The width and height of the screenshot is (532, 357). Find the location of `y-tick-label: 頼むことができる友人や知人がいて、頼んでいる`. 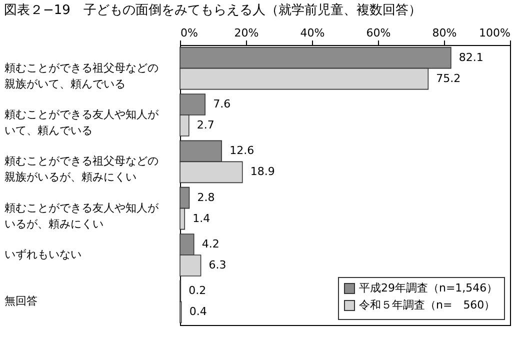

y-tick-label: 頼むことができる友人や知人がいて、頼んでいる is located at coordinates (82, 122).